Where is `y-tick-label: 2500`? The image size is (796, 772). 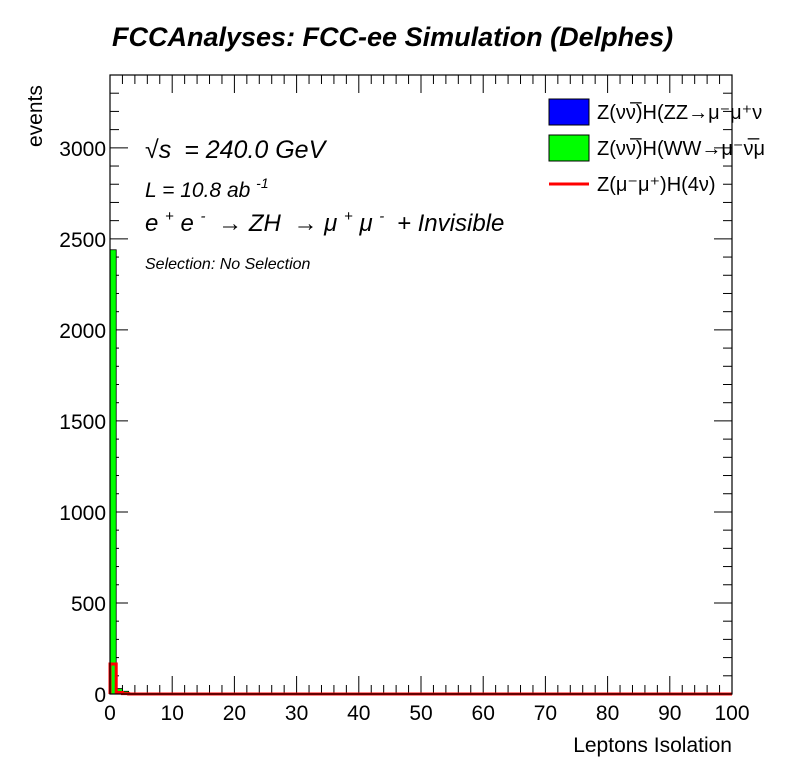
y-tick-label: 2500 is located at coordinates (82, 240).